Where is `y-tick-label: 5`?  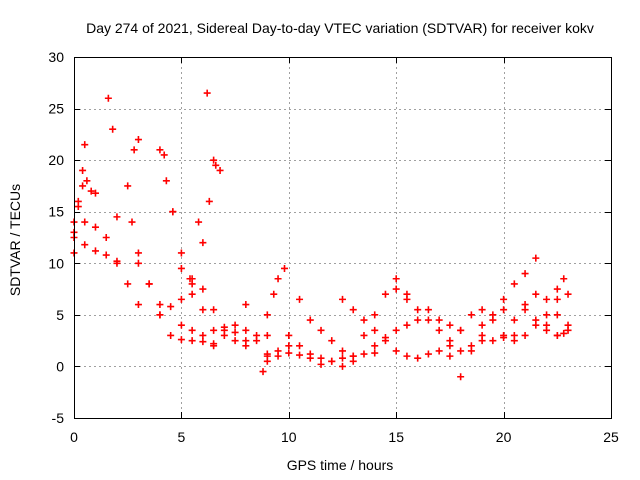 y-tick-label: 5 is located at coordinates (60, 315).